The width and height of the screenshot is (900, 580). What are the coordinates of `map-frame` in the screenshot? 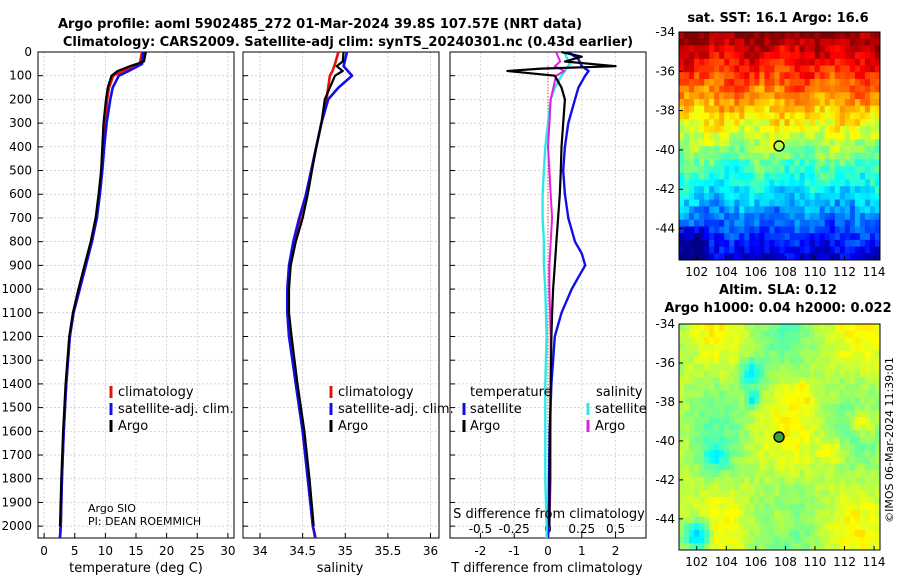 It's located at (779, 146).